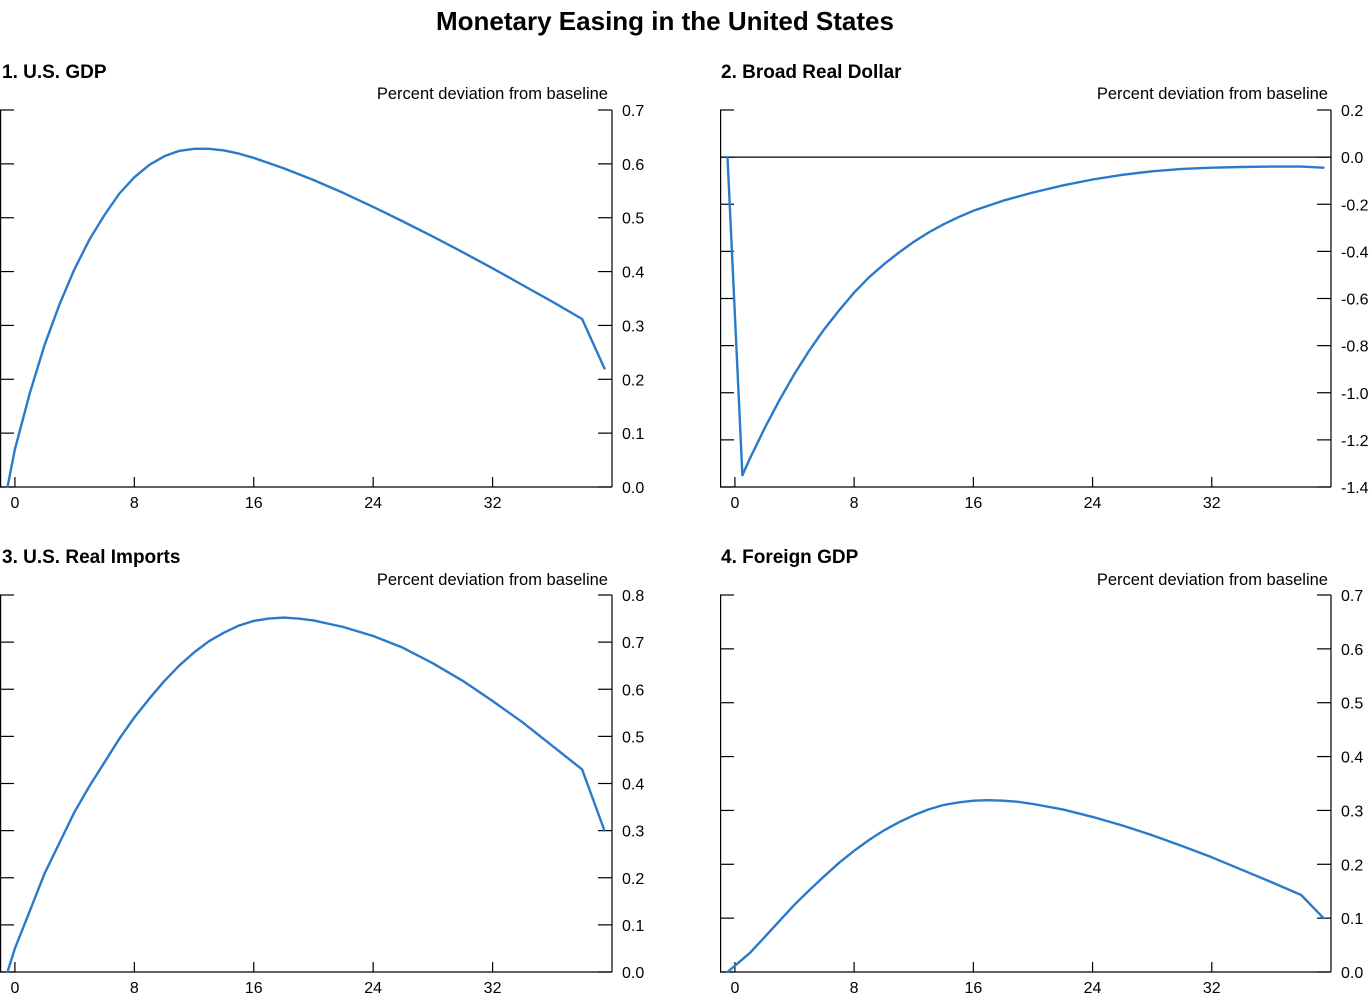 The height and width of the screenshot is (996, 1372). Describe the element at coordinates (854, 988) in the screenshot. I see `panel-4-x-tick-label: 8` at that location.